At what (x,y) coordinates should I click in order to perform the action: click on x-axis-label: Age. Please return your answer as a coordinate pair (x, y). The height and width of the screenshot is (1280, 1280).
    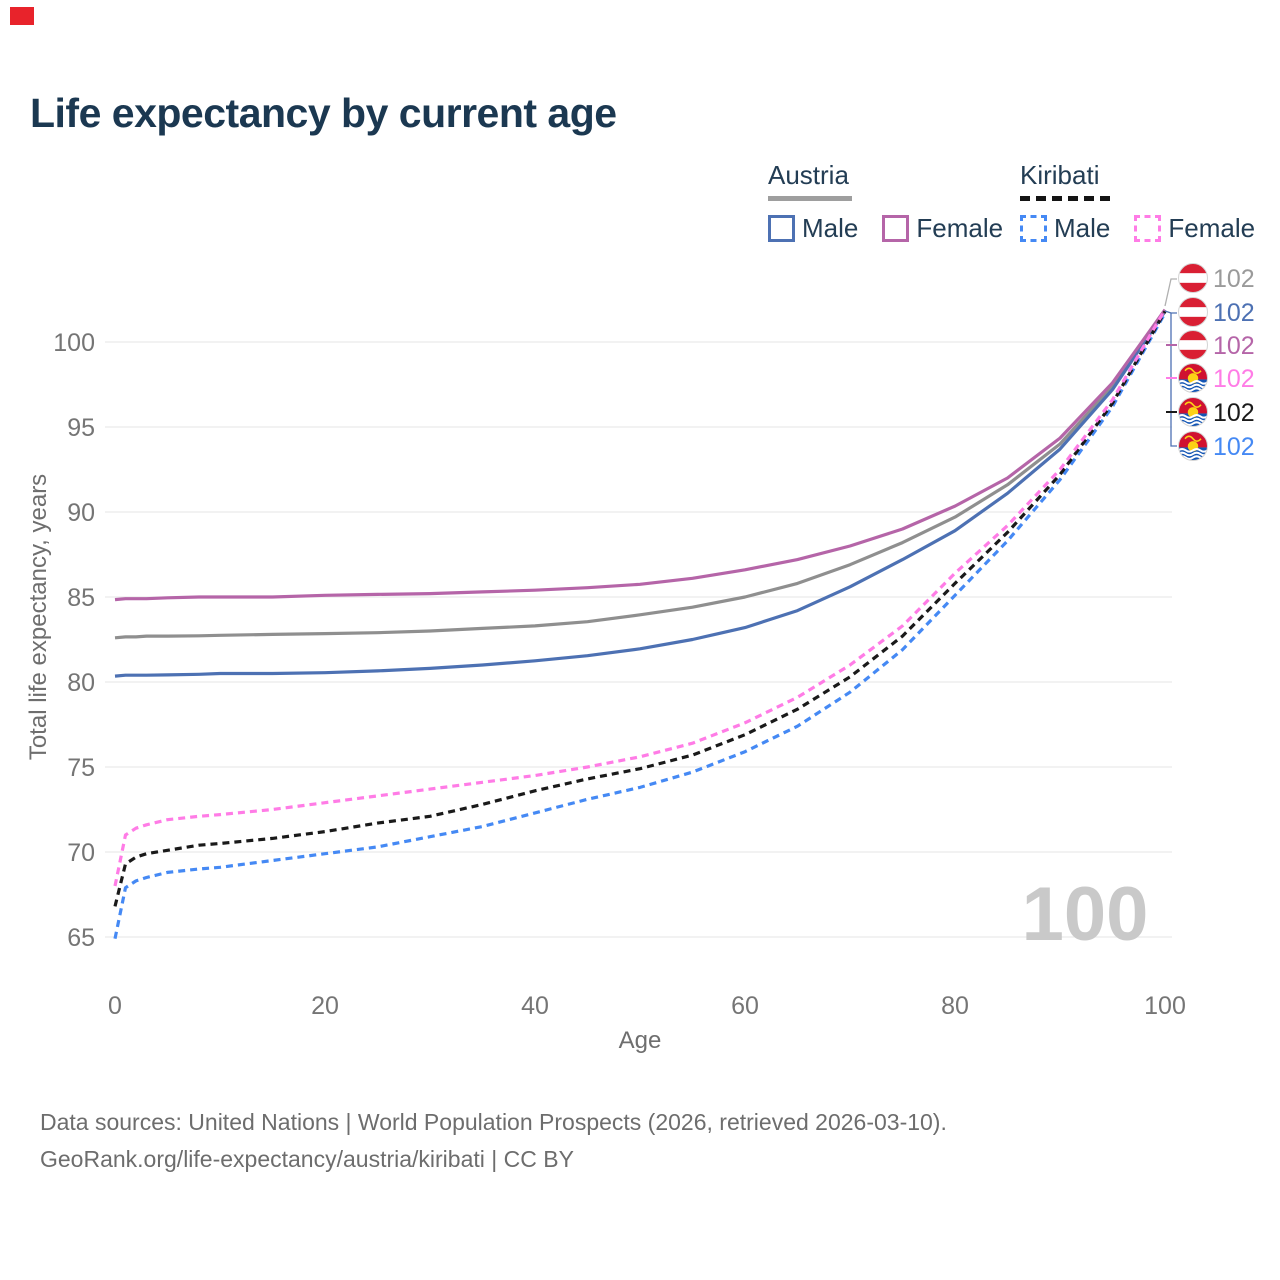
    Looking at the image, I should click on (640, 1040).